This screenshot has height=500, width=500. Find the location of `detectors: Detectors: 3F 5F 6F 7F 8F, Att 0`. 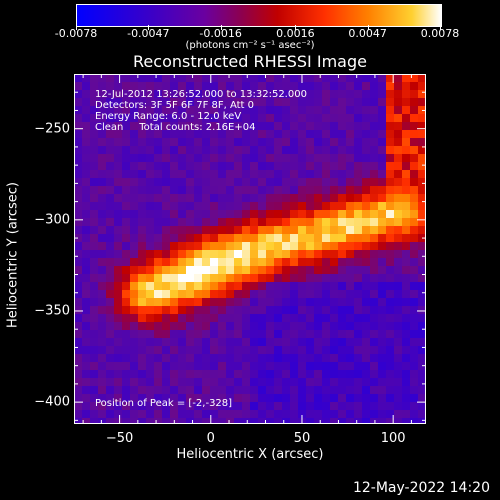

detectors: Detectors: 3F 5F 6F 7F 8F, Att 0 is located at coordinates (175, 105).